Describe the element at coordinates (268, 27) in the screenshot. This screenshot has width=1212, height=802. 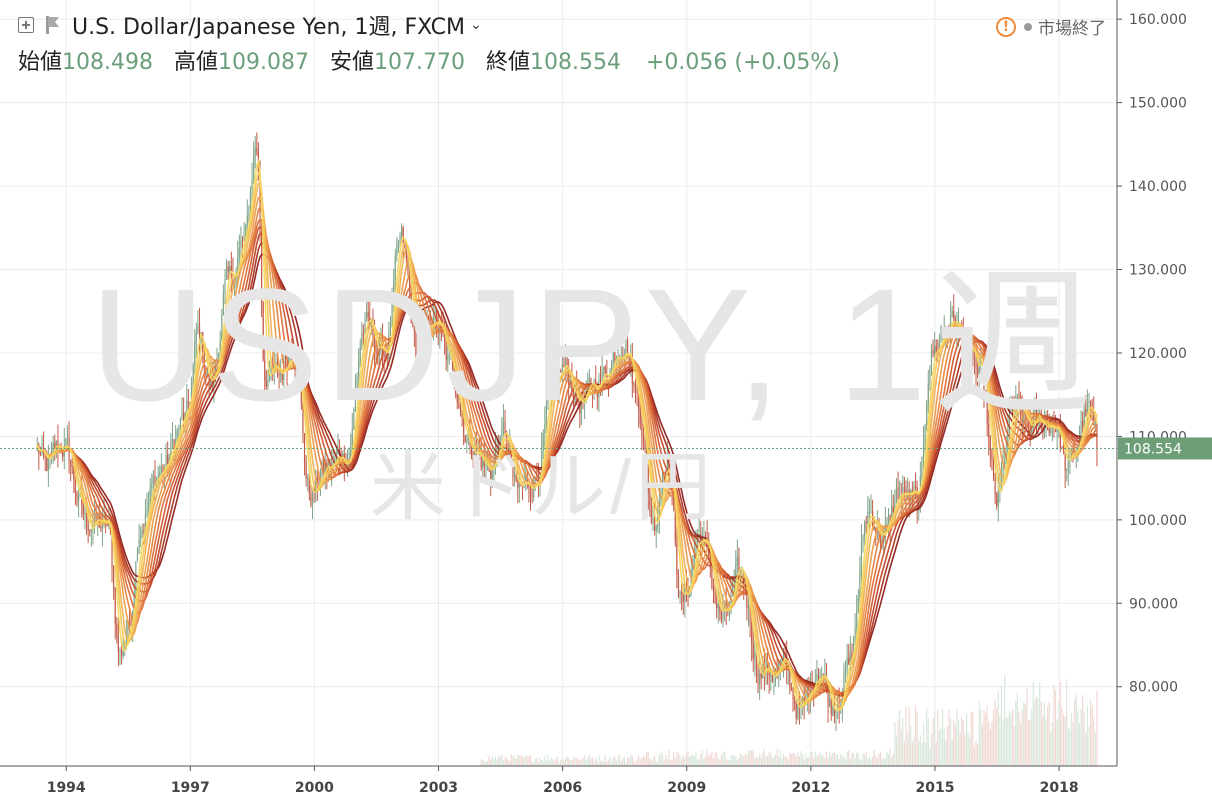
I see `symbol-title: U.S. Dollar/Japanese Yen, 1週, FXCM` at that location.